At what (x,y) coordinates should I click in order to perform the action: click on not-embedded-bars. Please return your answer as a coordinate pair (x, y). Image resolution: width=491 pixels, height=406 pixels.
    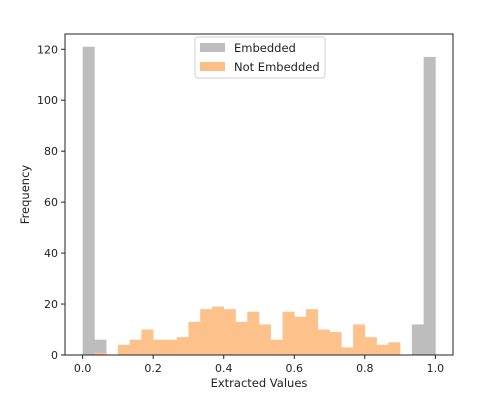
    Looking at the image, I should click on (247, 330).